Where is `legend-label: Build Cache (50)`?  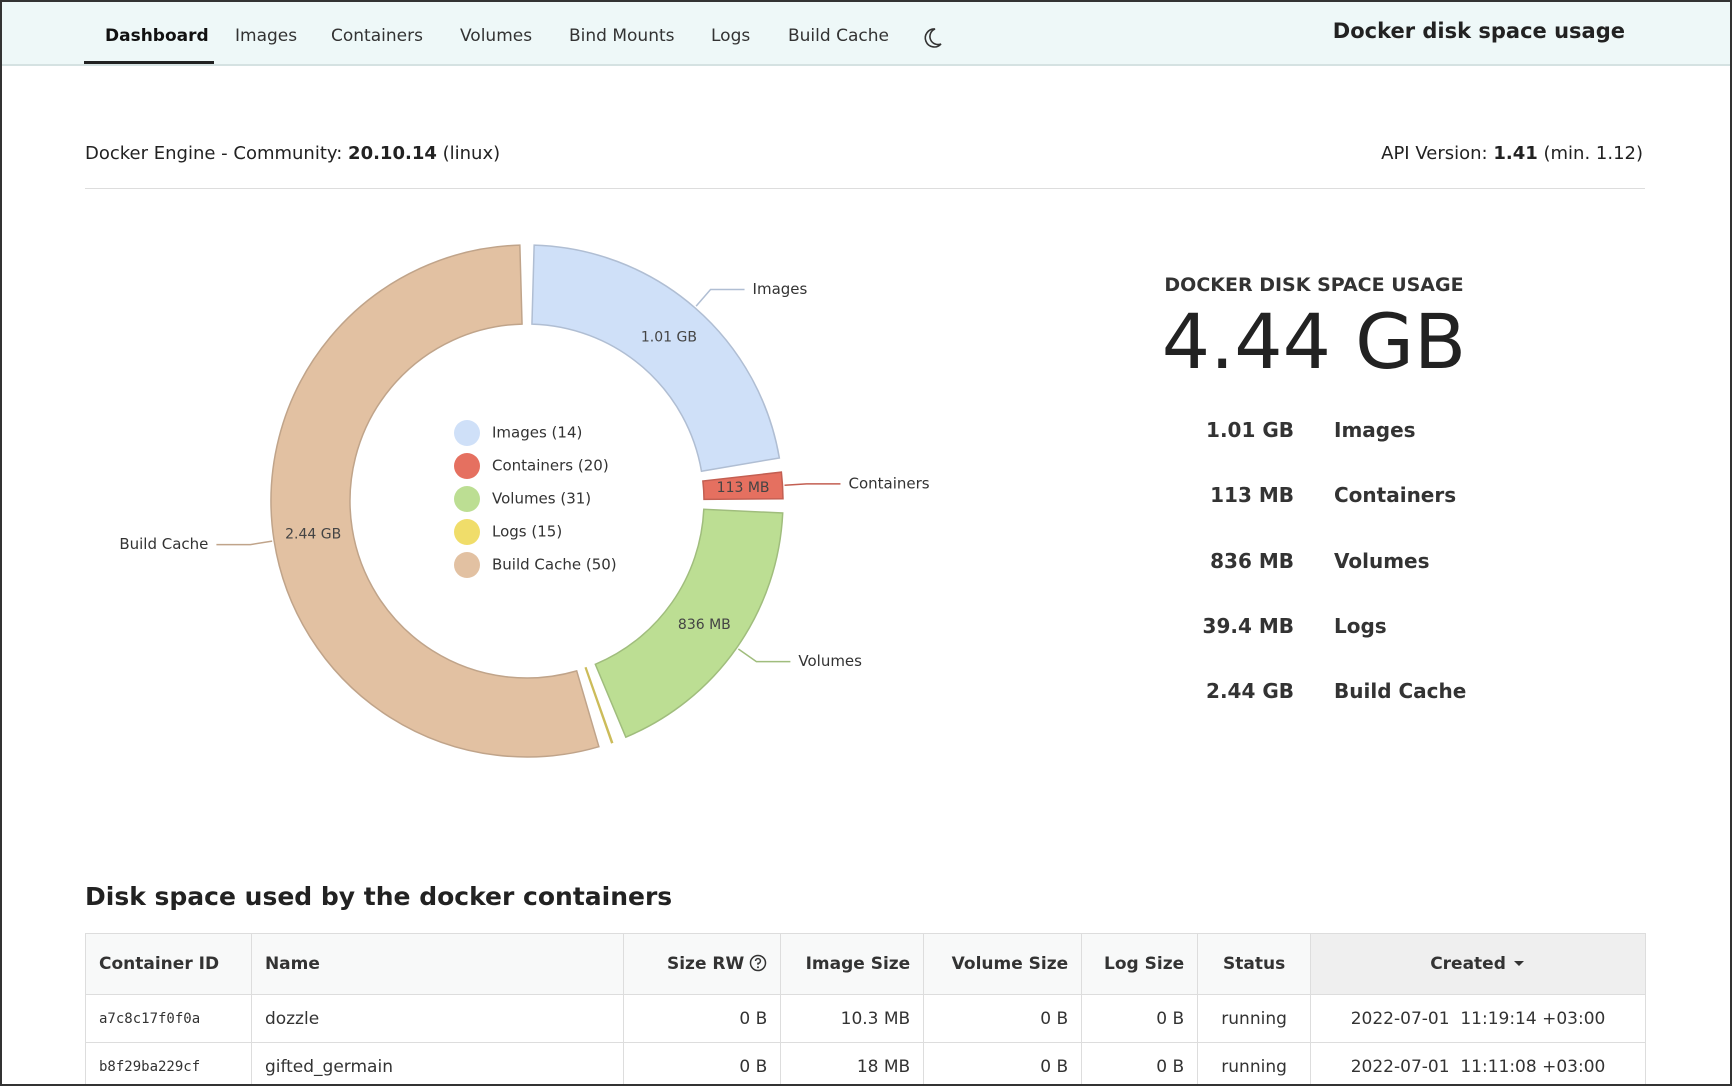
legend-label: Build Cache (50) is located at coordinates (554, 565).